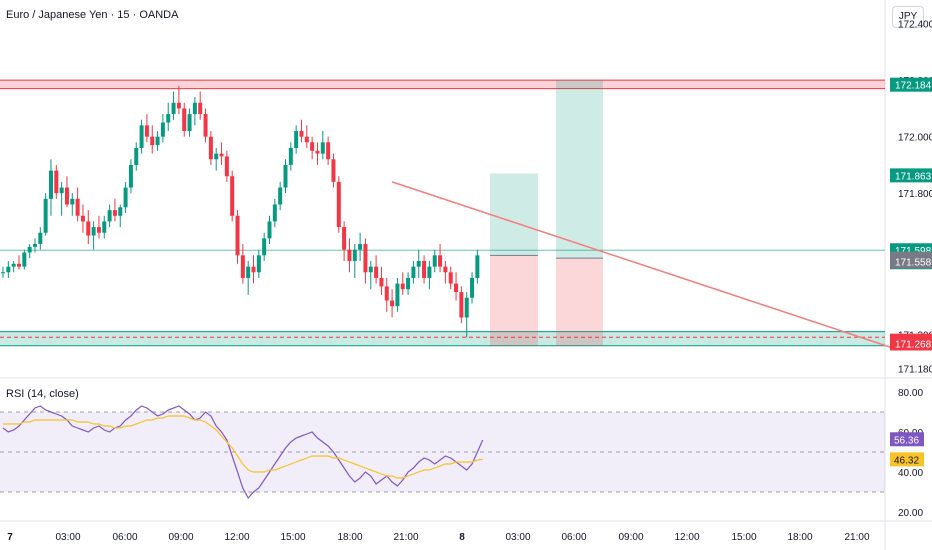  I want to click on time-tick-label: 06:00, so click(124, 537).